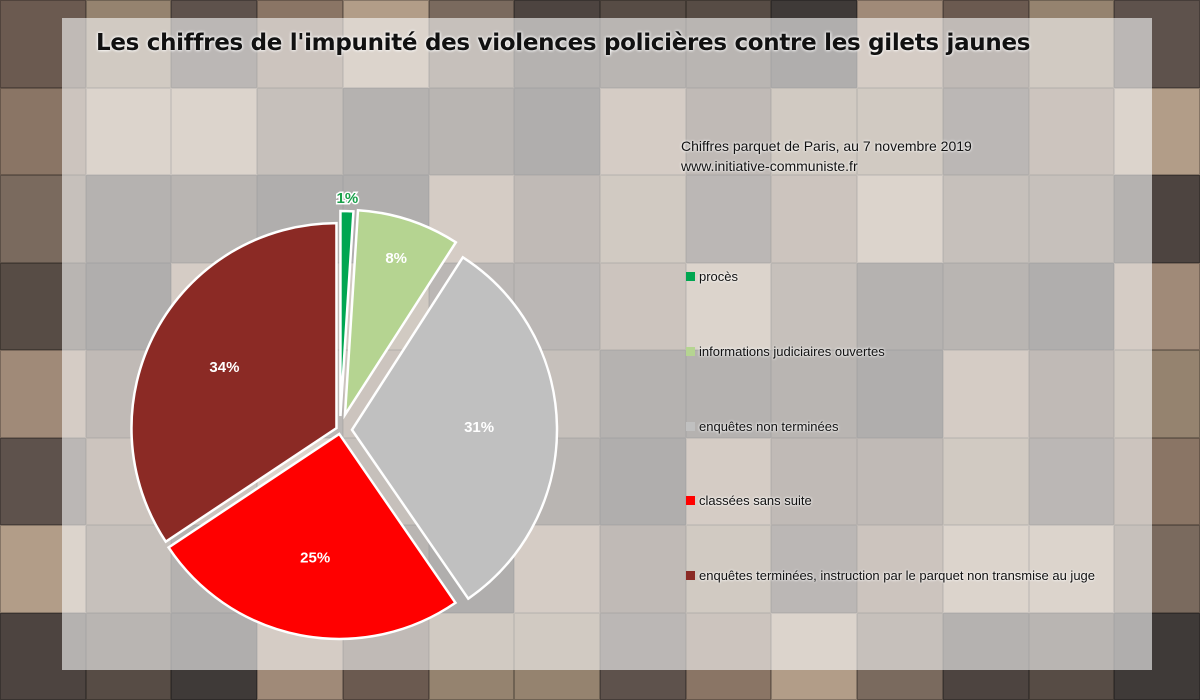  What do you see at coordinates (769, 426) in the screenshot?
I see `legend-label: enquêtes non terminées` at bounding box center [769, 426].